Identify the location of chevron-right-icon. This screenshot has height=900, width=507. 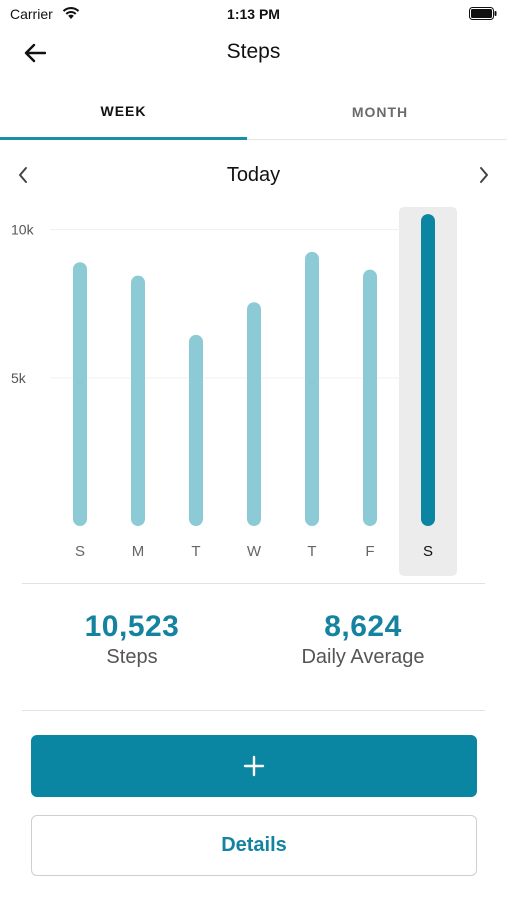
(484, 175).